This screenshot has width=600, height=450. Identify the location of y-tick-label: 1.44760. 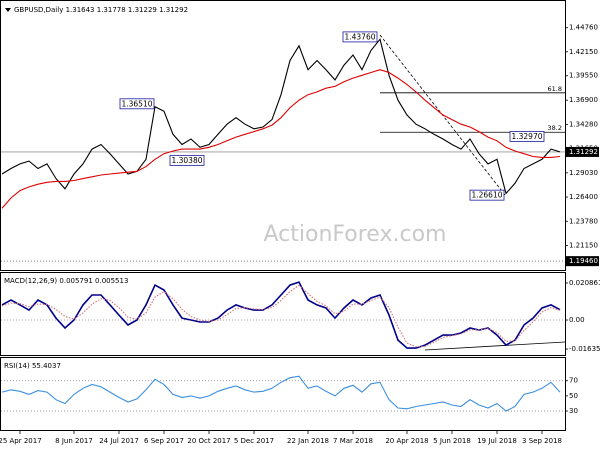
(583, 28).